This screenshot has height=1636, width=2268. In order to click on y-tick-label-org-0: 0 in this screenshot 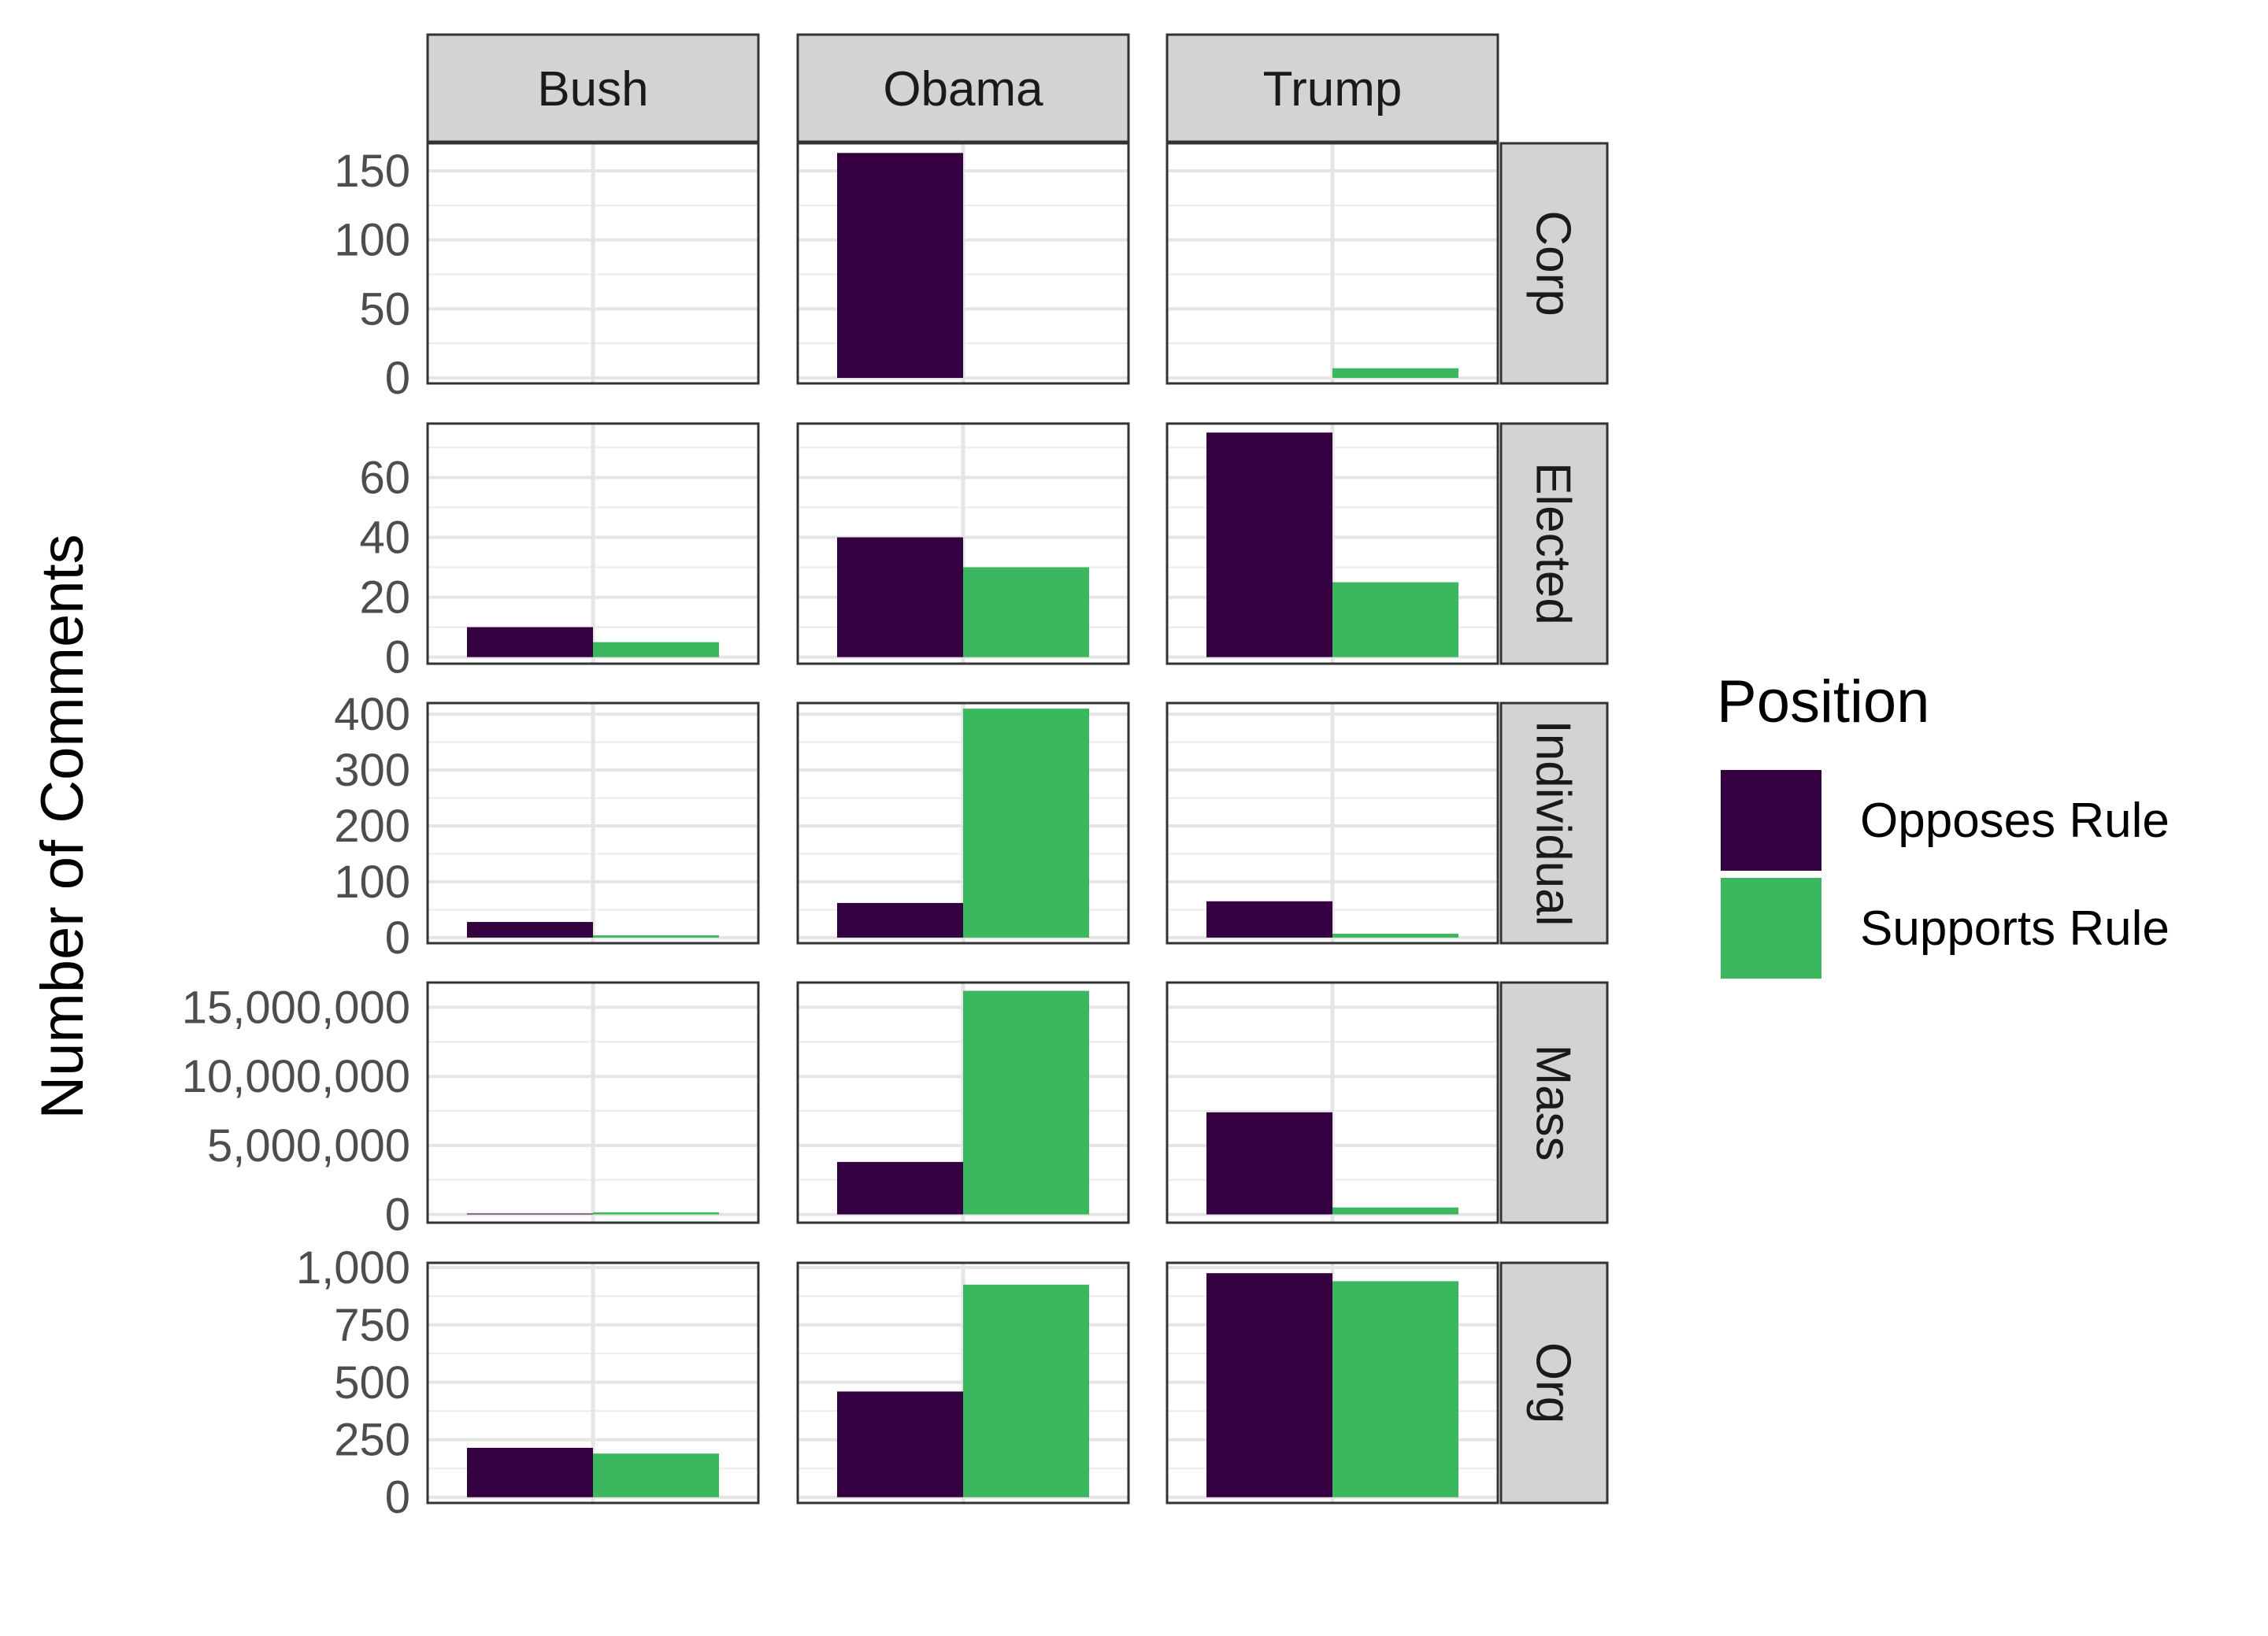, I will do `click(397, 1497)`.